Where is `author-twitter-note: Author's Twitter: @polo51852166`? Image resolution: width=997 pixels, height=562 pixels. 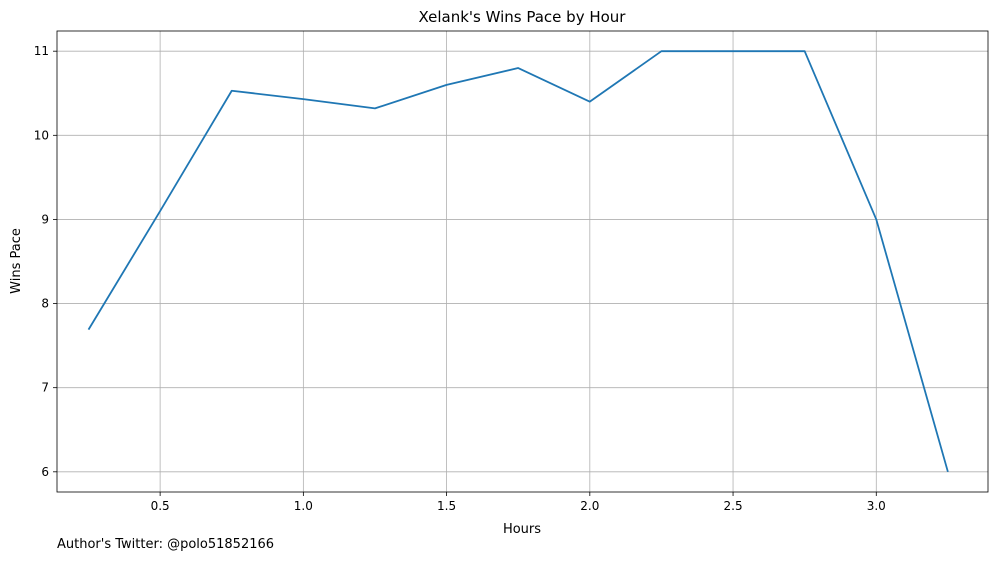
author-twitter-note: Author's Twitter: @polo51852166 is located at coordinates (166, 544).